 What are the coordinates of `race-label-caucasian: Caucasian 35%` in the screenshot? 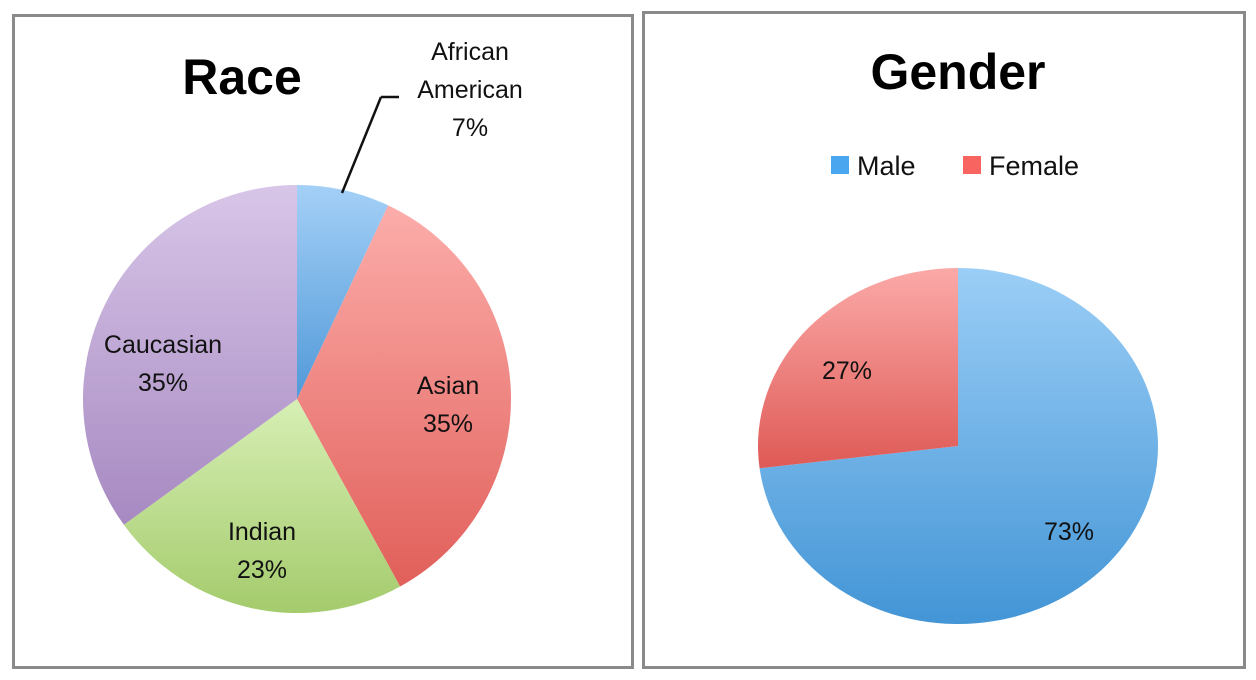 It's located at (163, 364).